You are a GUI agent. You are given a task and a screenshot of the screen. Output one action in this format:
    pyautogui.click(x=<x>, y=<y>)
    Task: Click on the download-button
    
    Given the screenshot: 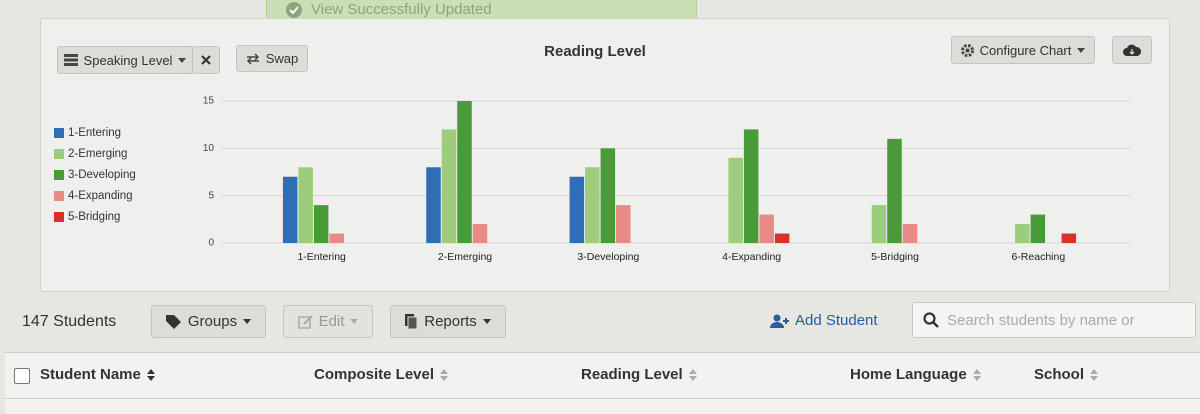 What is the action you would take?
    pyautogui.click(x=1132, y=50)
    